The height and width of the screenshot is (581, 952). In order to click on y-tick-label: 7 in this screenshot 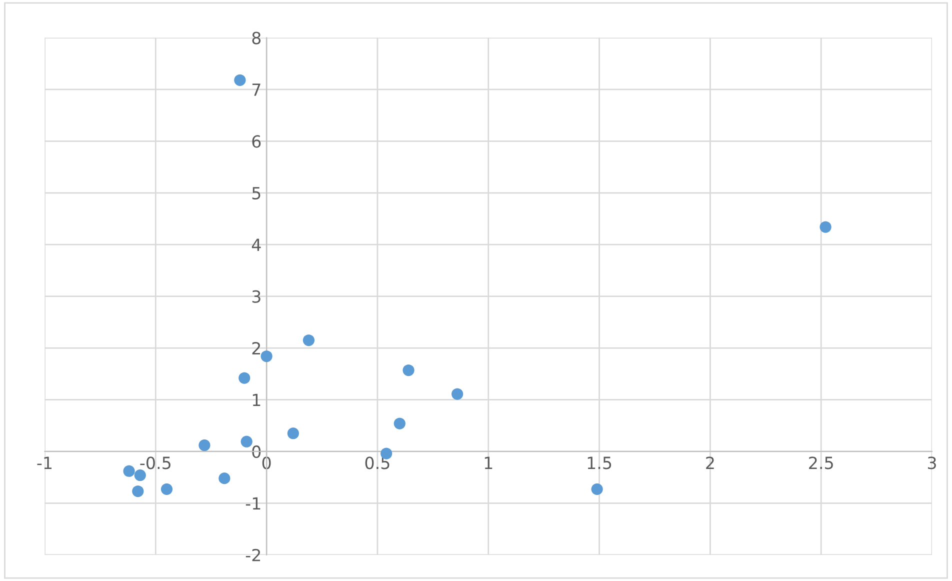, I will do `click(256, 90)`.